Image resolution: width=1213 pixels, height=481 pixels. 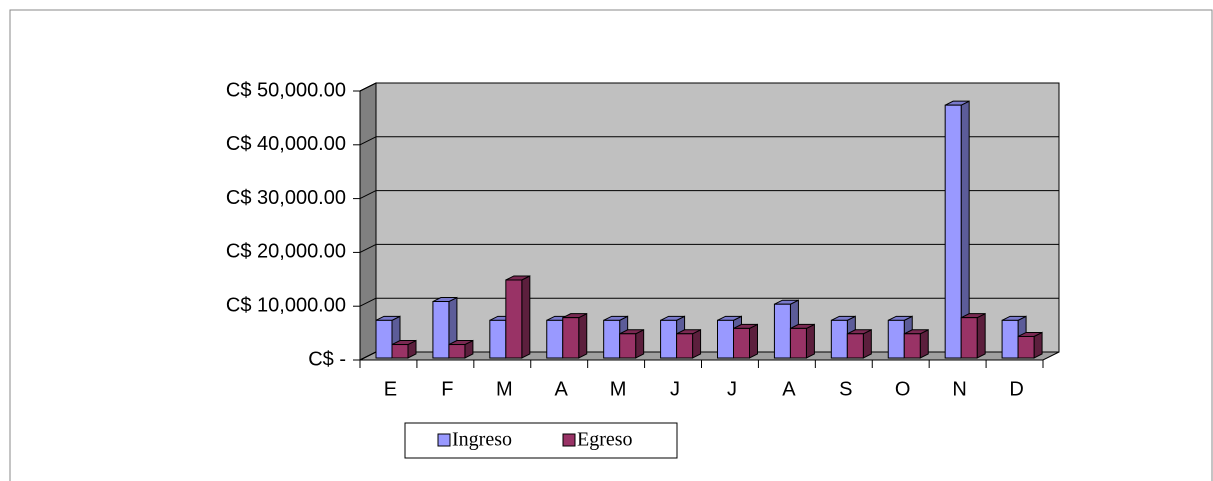 I want to click on x-tick-label: E, so click(x=390, y=389).